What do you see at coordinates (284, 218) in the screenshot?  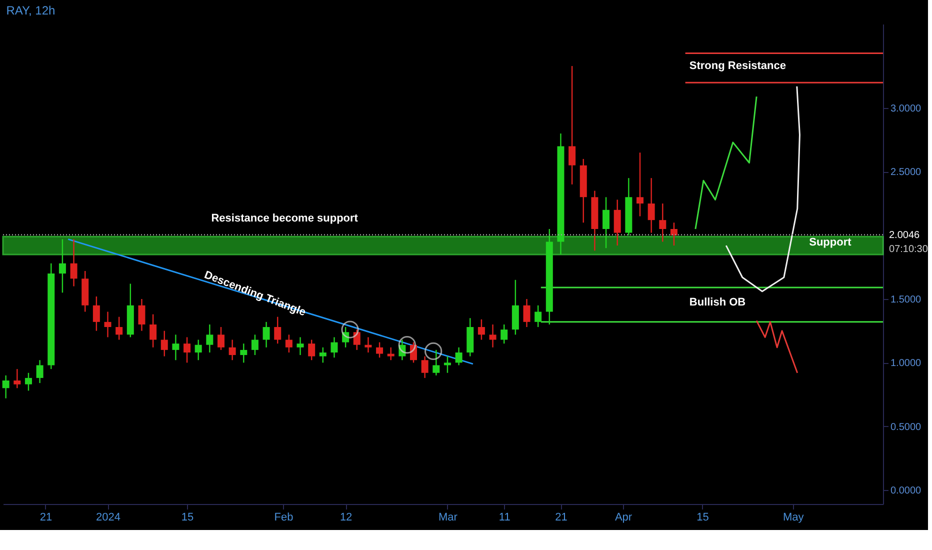 I see `annotation: Resistance become support` at bounding box center [284, 218].